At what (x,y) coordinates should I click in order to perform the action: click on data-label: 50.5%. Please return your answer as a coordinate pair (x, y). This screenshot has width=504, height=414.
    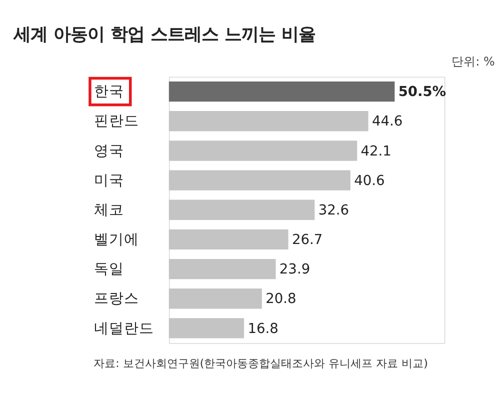
    Looking at the image, I should click on (422, 92).